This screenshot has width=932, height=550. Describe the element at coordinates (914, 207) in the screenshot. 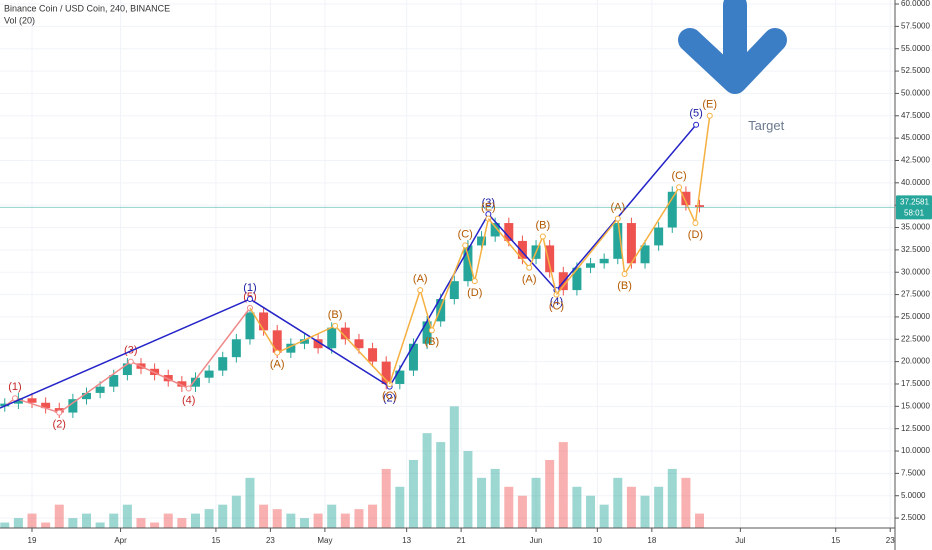

I see `last-price-box` at that location.